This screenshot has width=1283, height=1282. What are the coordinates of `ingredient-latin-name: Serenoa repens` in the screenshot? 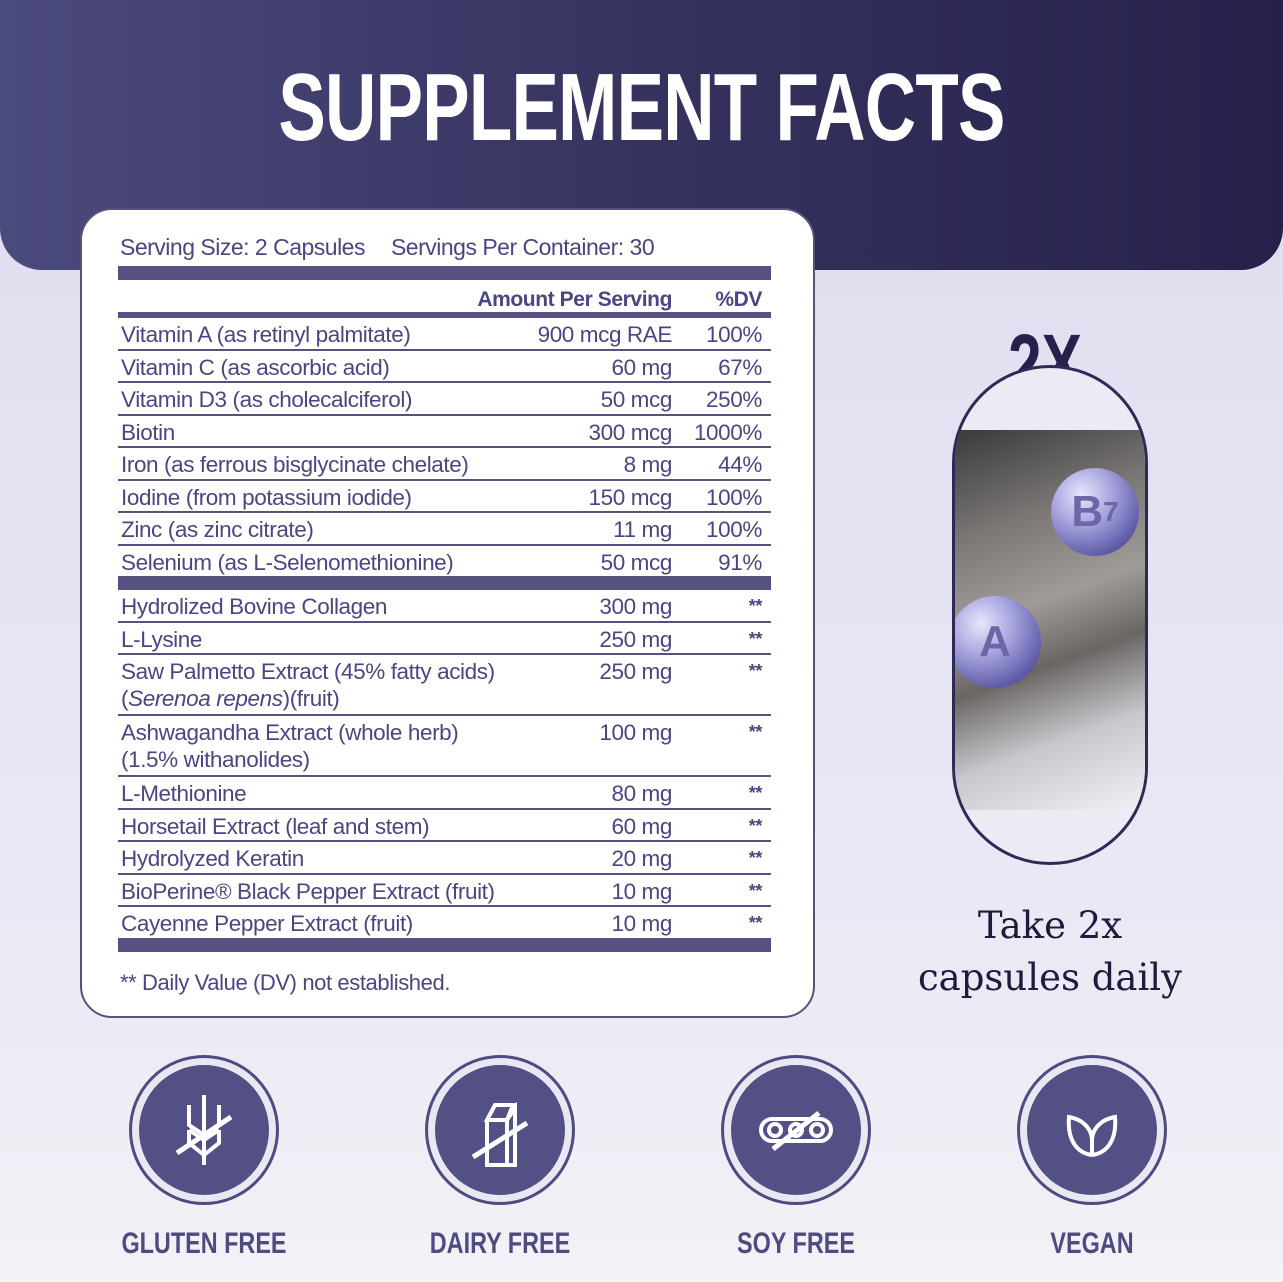 It's located at (205, 698).